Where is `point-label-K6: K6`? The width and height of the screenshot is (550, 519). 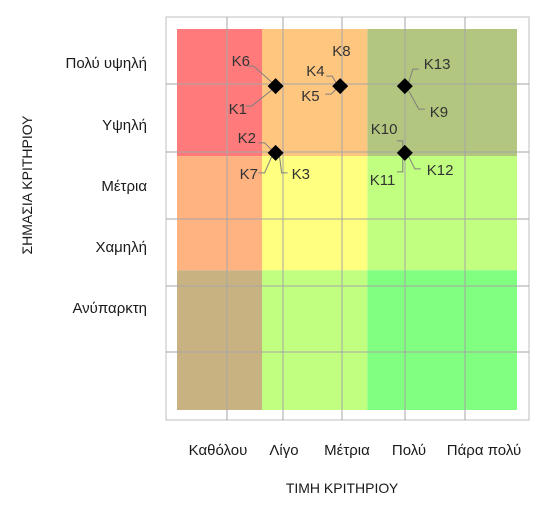 point-label-K6: K6 is located at coordinates (241, 61).